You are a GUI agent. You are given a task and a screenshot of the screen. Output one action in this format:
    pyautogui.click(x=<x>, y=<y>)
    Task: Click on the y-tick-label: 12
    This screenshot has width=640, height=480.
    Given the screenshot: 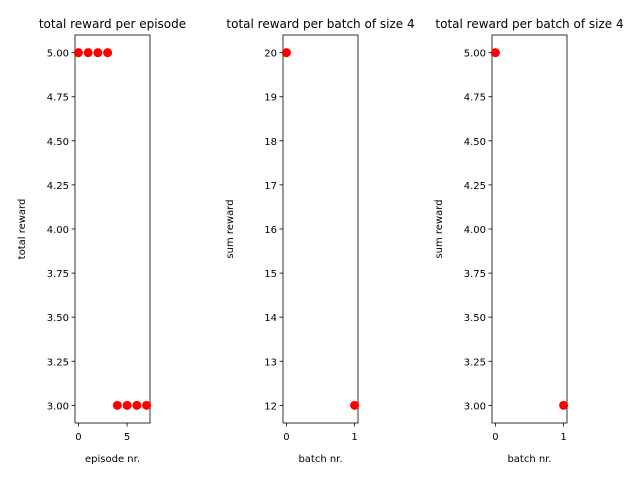 What is the action you would take?
    pyautogui.click(x=270, y=406)
    